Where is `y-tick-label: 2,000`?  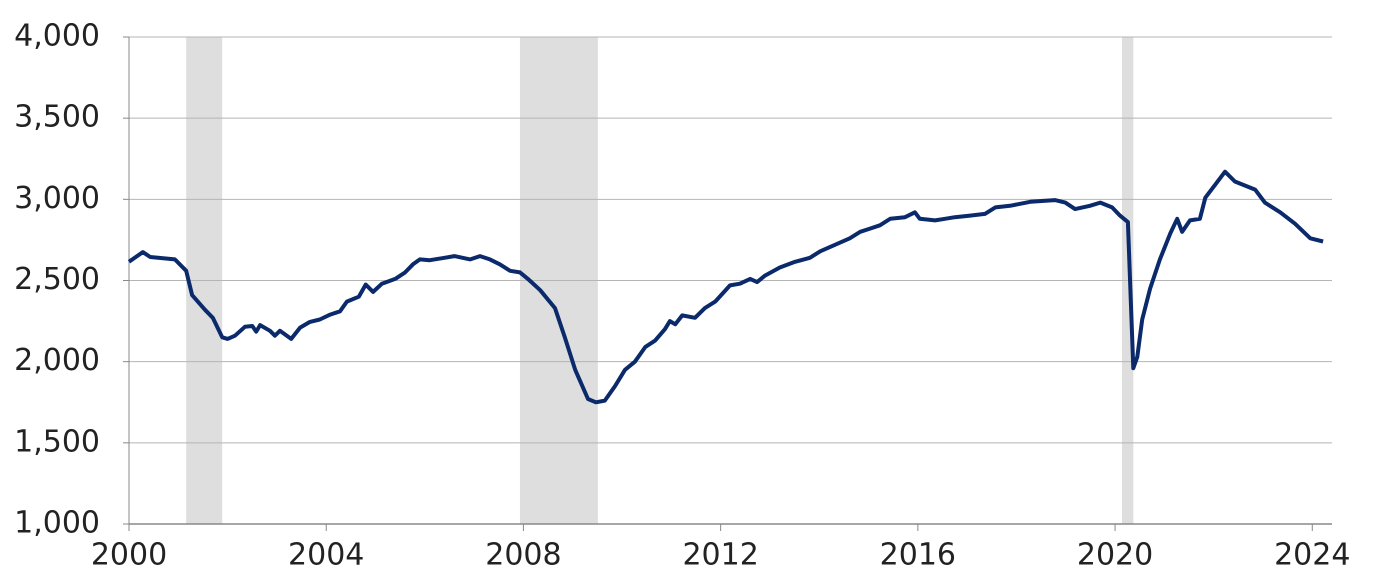
y-tick-label: 2,000 is located at coordinates (57, 360).